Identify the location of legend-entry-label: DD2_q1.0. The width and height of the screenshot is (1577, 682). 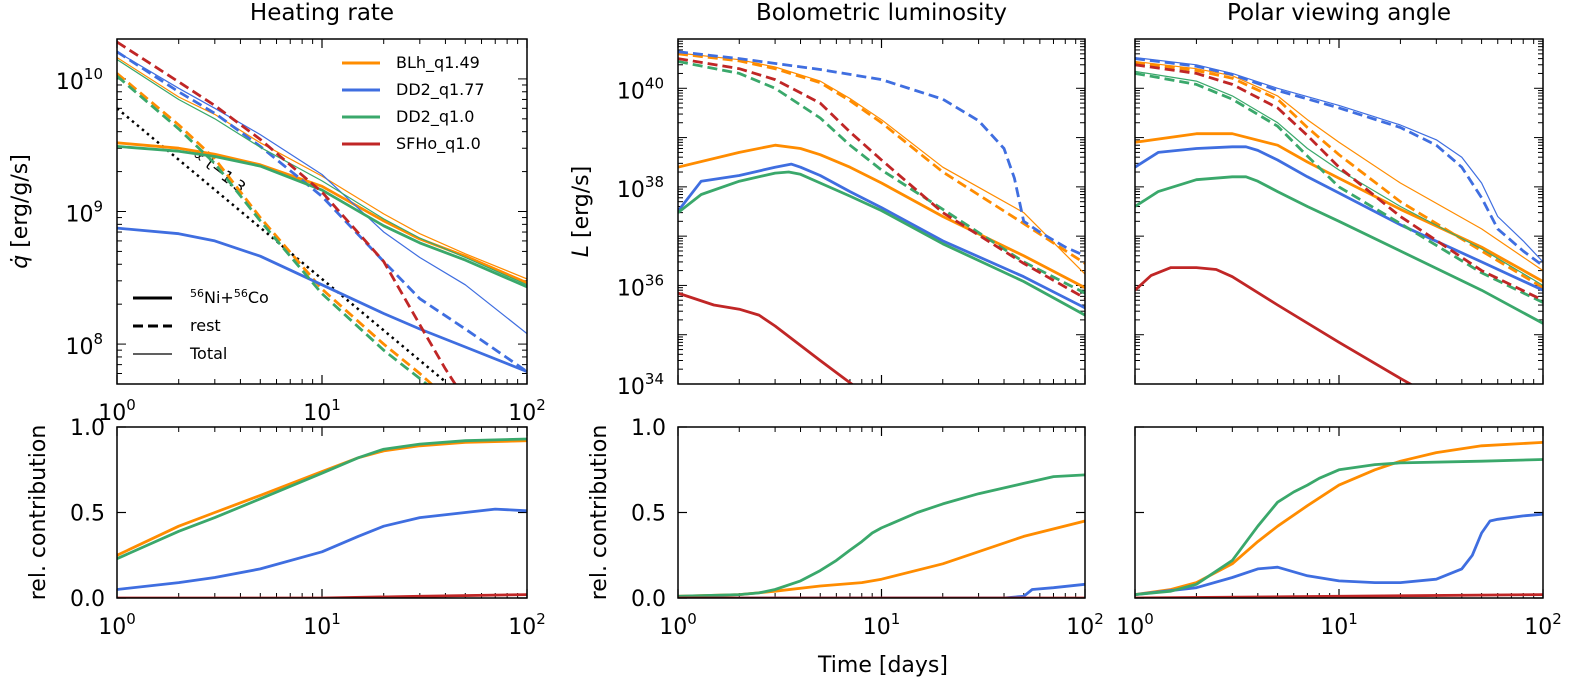
(435, 117).